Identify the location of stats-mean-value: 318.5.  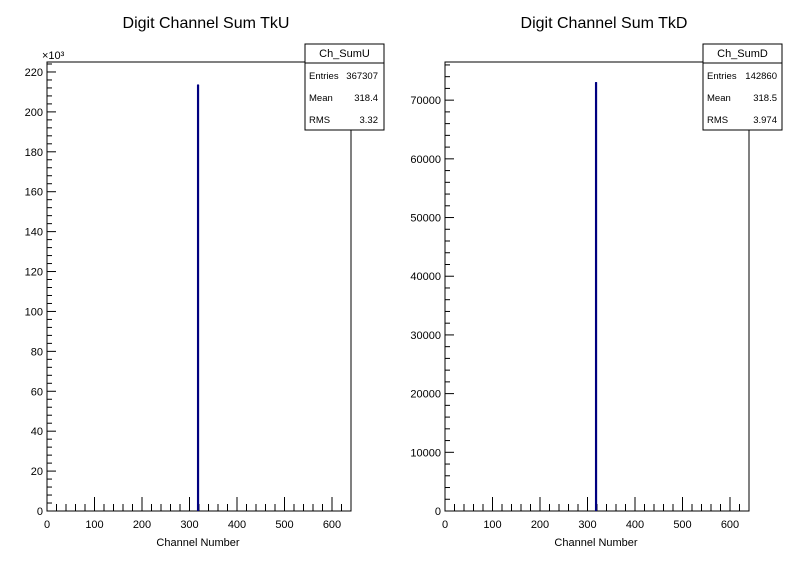
(765, 98).